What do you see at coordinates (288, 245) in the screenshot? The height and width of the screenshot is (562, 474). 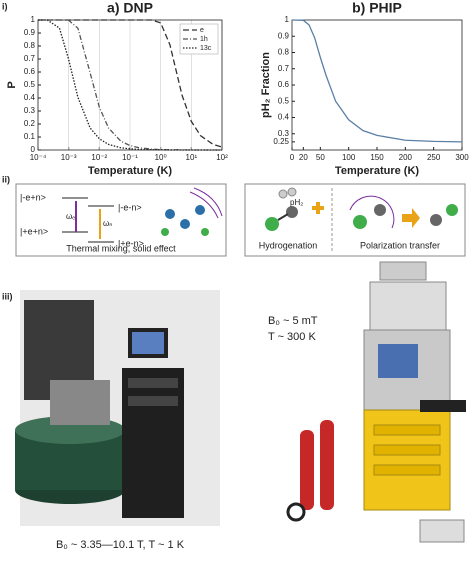 I see `caption: Hydrogenation` at bounding box center [288, 245].